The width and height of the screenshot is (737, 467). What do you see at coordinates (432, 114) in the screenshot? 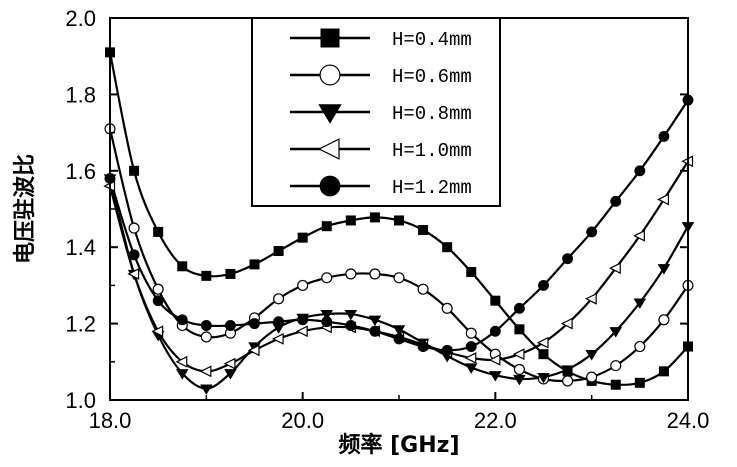
I see `legend-label-3: H=0.8mm` at bounding box center [432, 114].